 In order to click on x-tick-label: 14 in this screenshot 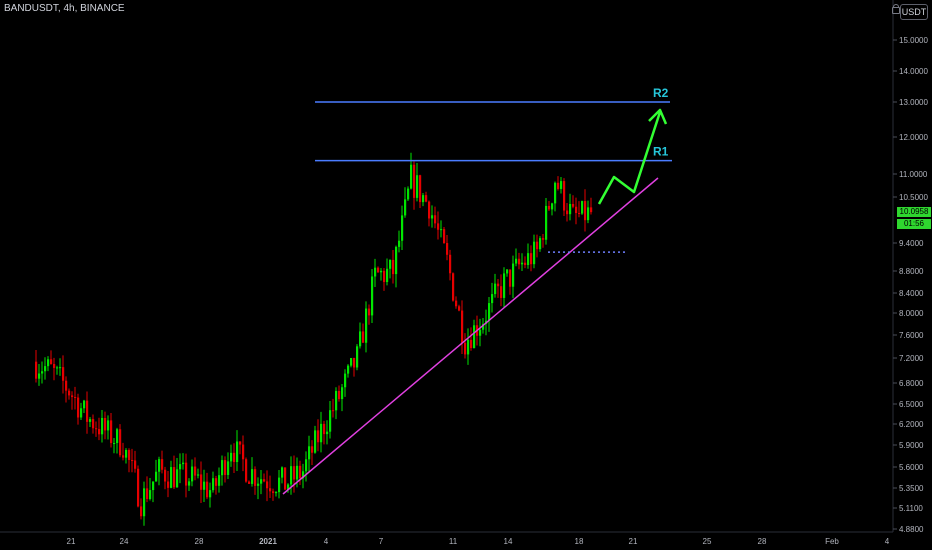, I will do `click(508, 541)`.